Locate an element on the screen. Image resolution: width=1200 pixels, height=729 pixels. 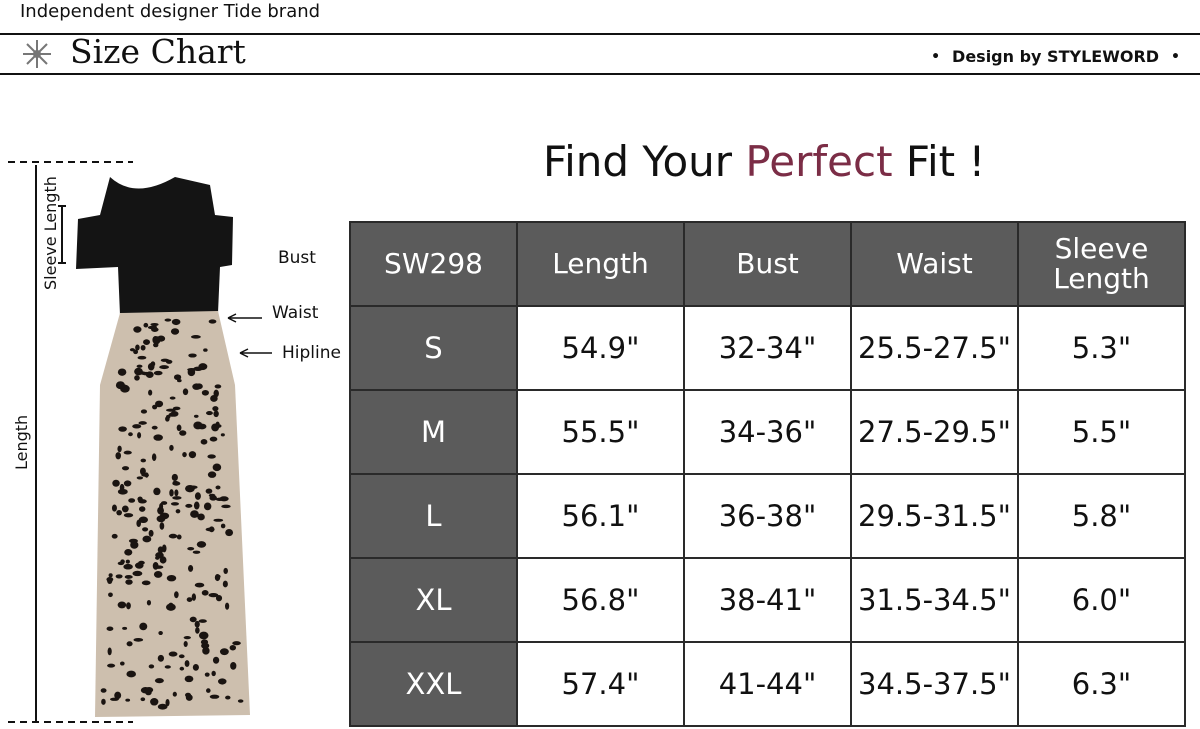
table-row: XL 56.8" 38-41" 31.5-34.5" 6.0" is located at coordinates (767, 600).